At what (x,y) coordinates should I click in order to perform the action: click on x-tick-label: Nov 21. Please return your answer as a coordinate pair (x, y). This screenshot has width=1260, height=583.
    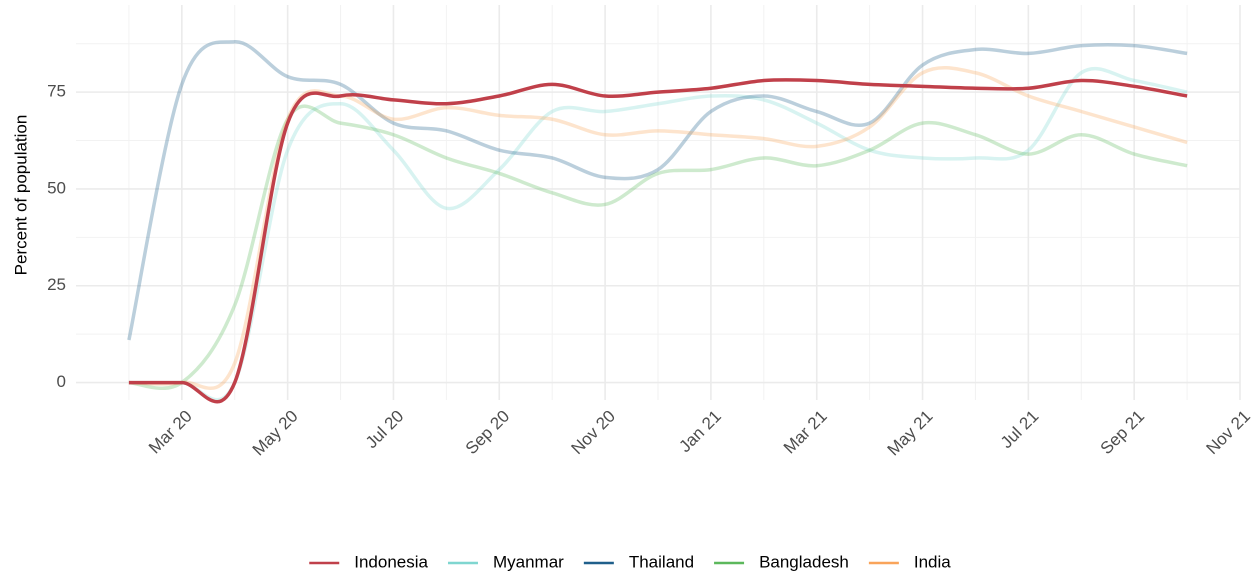
    Looking at the image, I should click on (1228, 433).